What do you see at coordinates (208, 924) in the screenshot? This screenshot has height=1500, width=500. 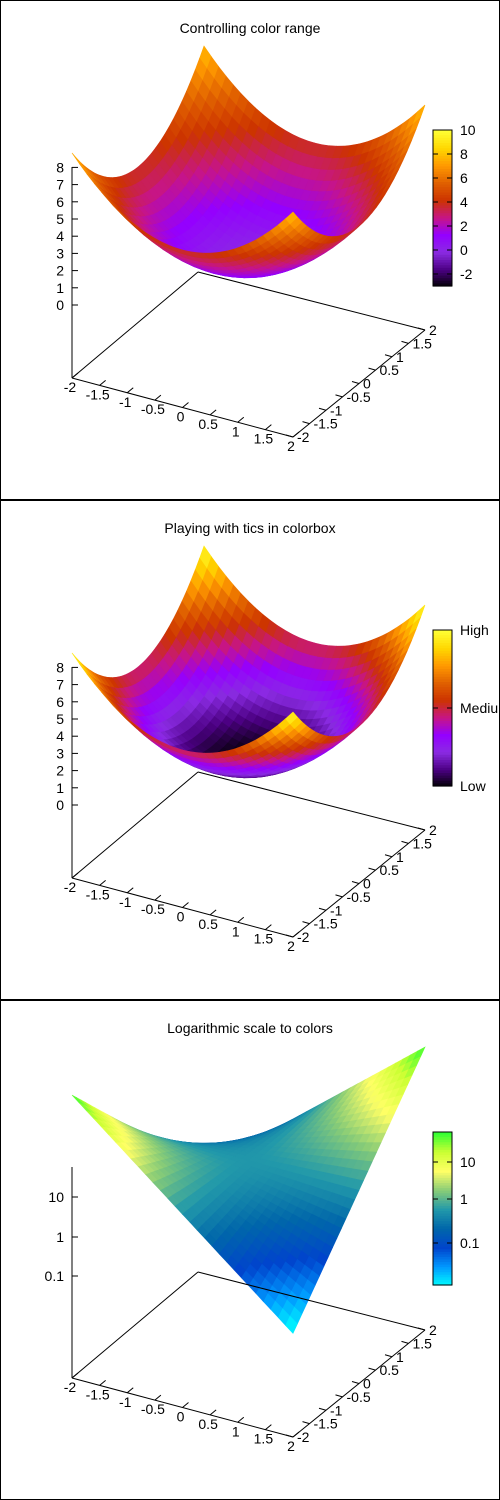 I see `x-tick-label: 0.5` at bounding box center [208, 924].